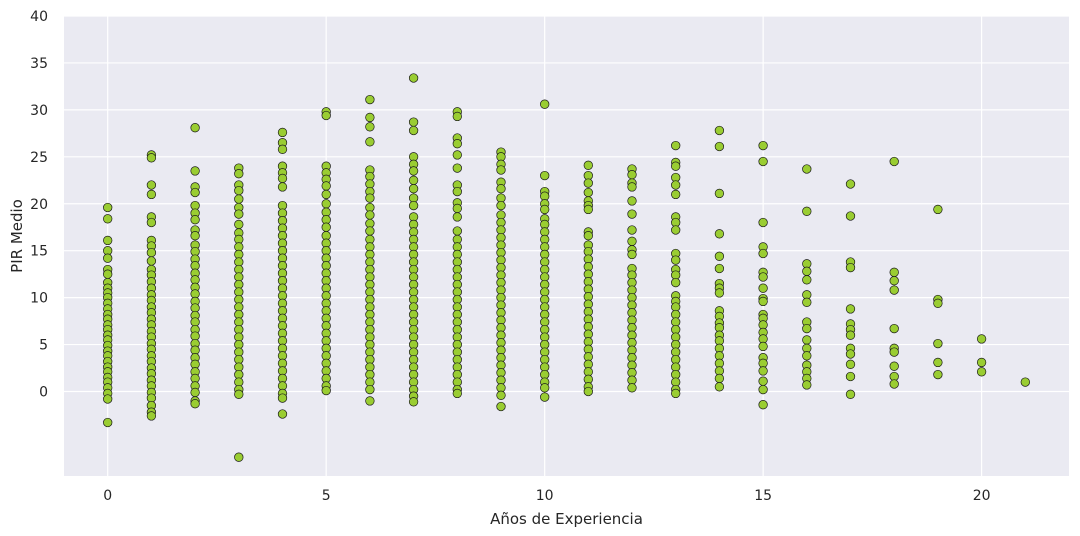 This screenshot has width=1080, height=536. What do you see at coordinates (39, 111) in the screenshot?
I see `y-tick-label: 30` at bounding box center [39, 111].